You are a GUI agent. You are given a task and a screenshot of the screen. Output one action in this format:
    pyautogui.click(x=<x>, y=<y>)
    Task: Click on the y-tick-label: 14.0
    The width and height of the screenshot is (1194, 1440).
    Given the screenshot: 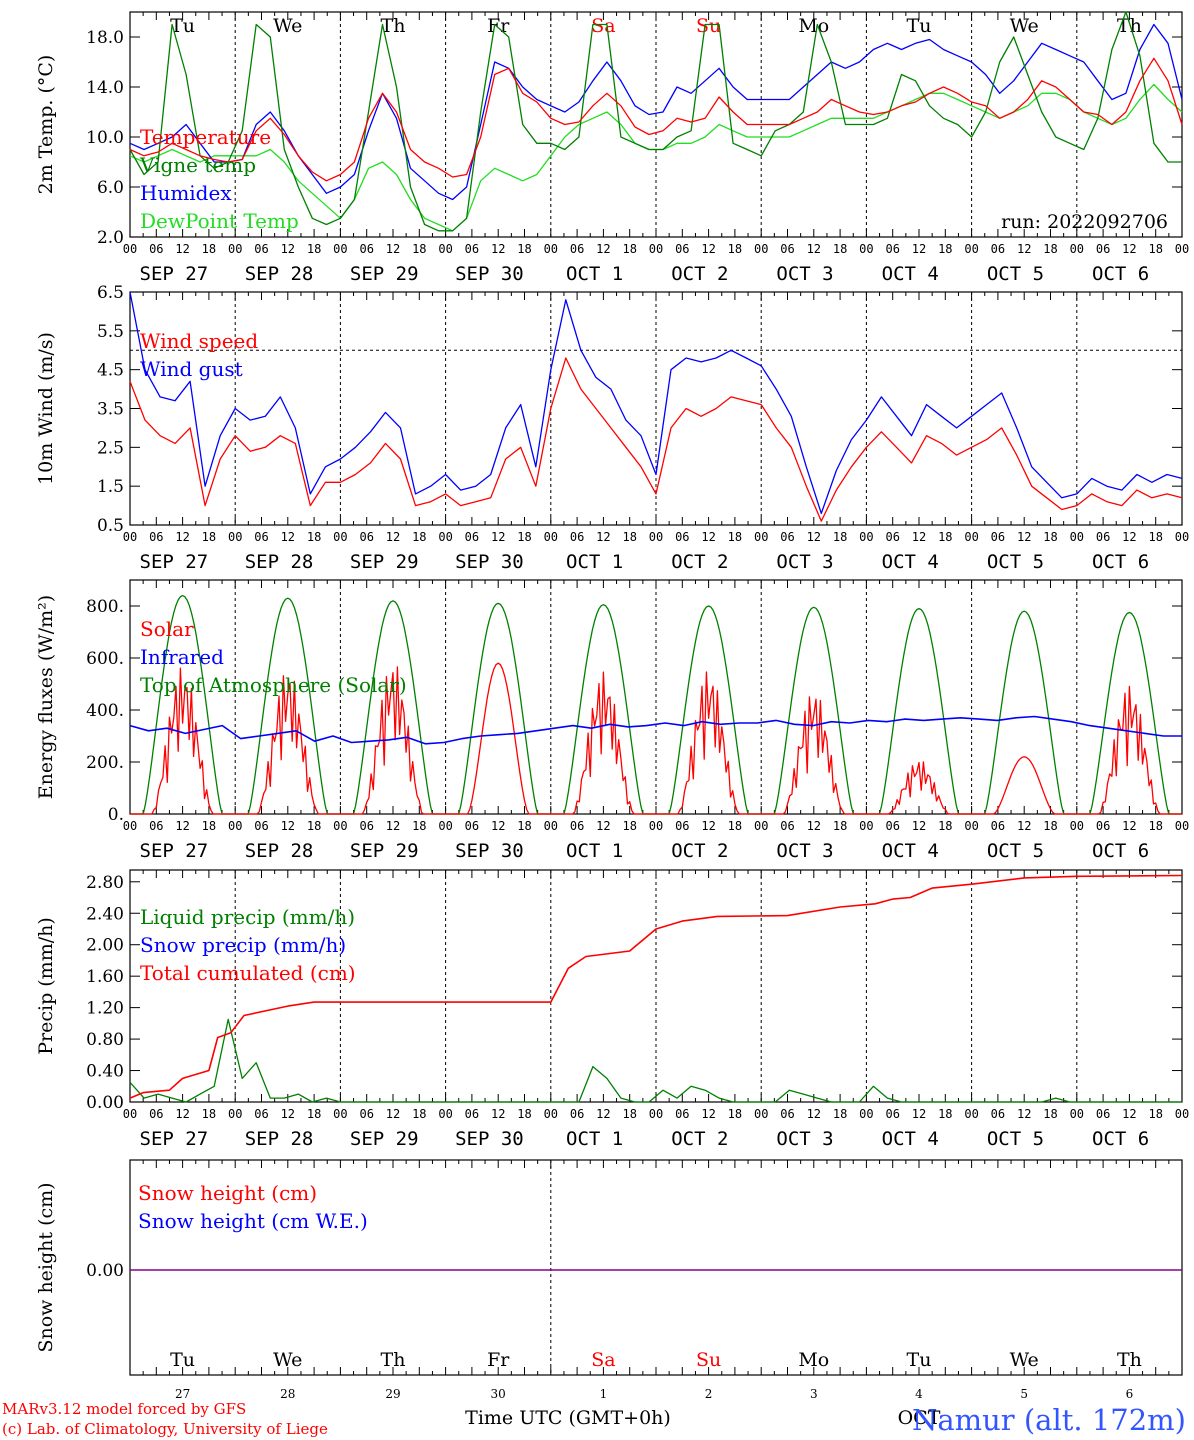 What is the action you would take?
    pyautogui.click(x=105, y=88)
    